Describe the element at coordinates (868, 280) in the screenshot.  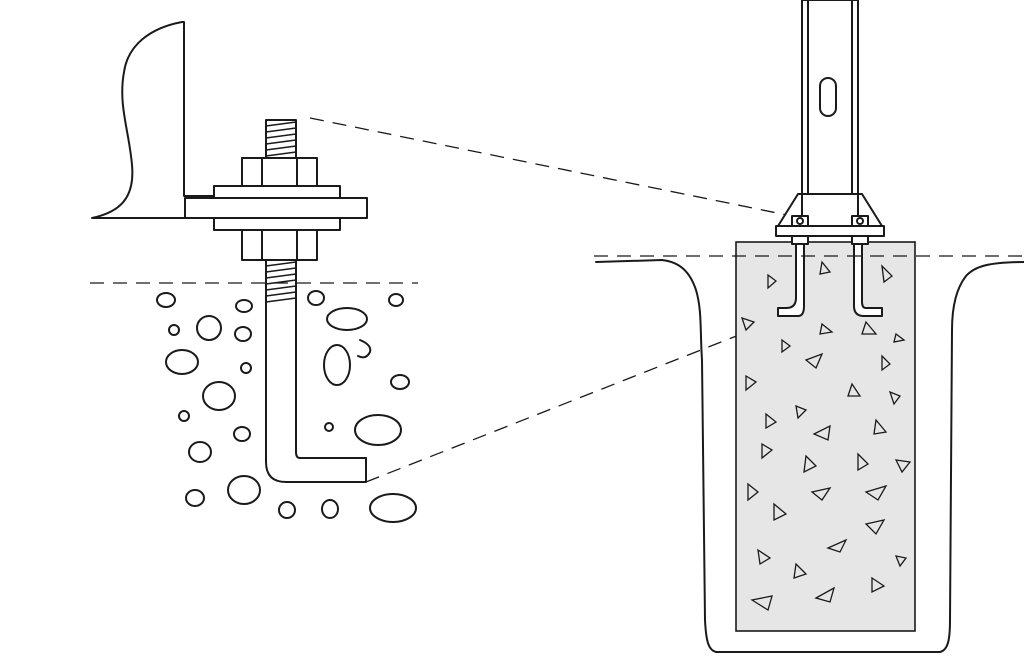
I see `footing-bolt-right` at that location.